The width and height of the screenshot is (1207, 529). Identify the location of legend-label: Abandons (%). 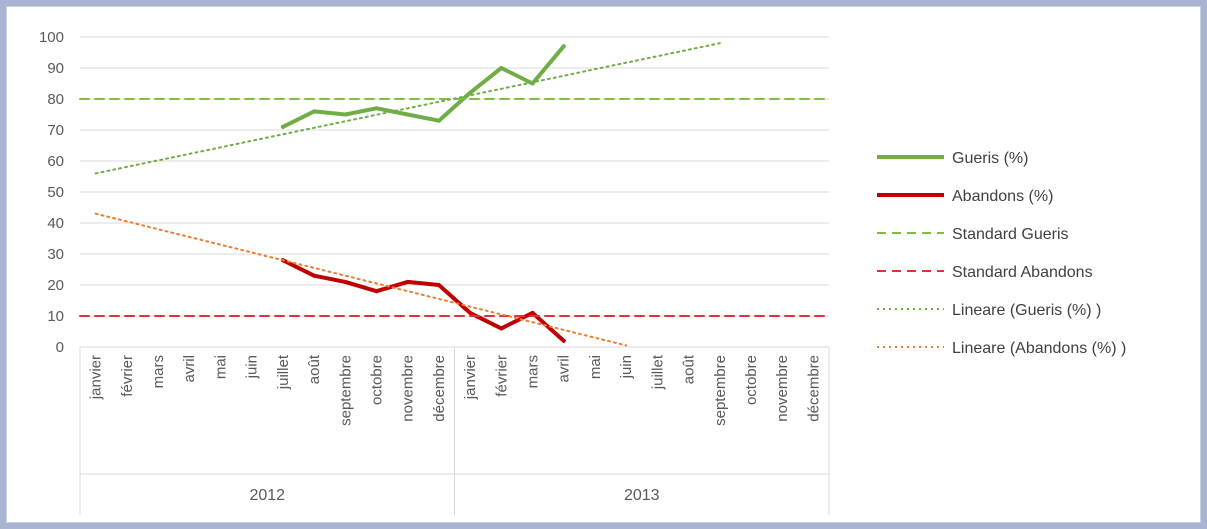
(1002, 196).